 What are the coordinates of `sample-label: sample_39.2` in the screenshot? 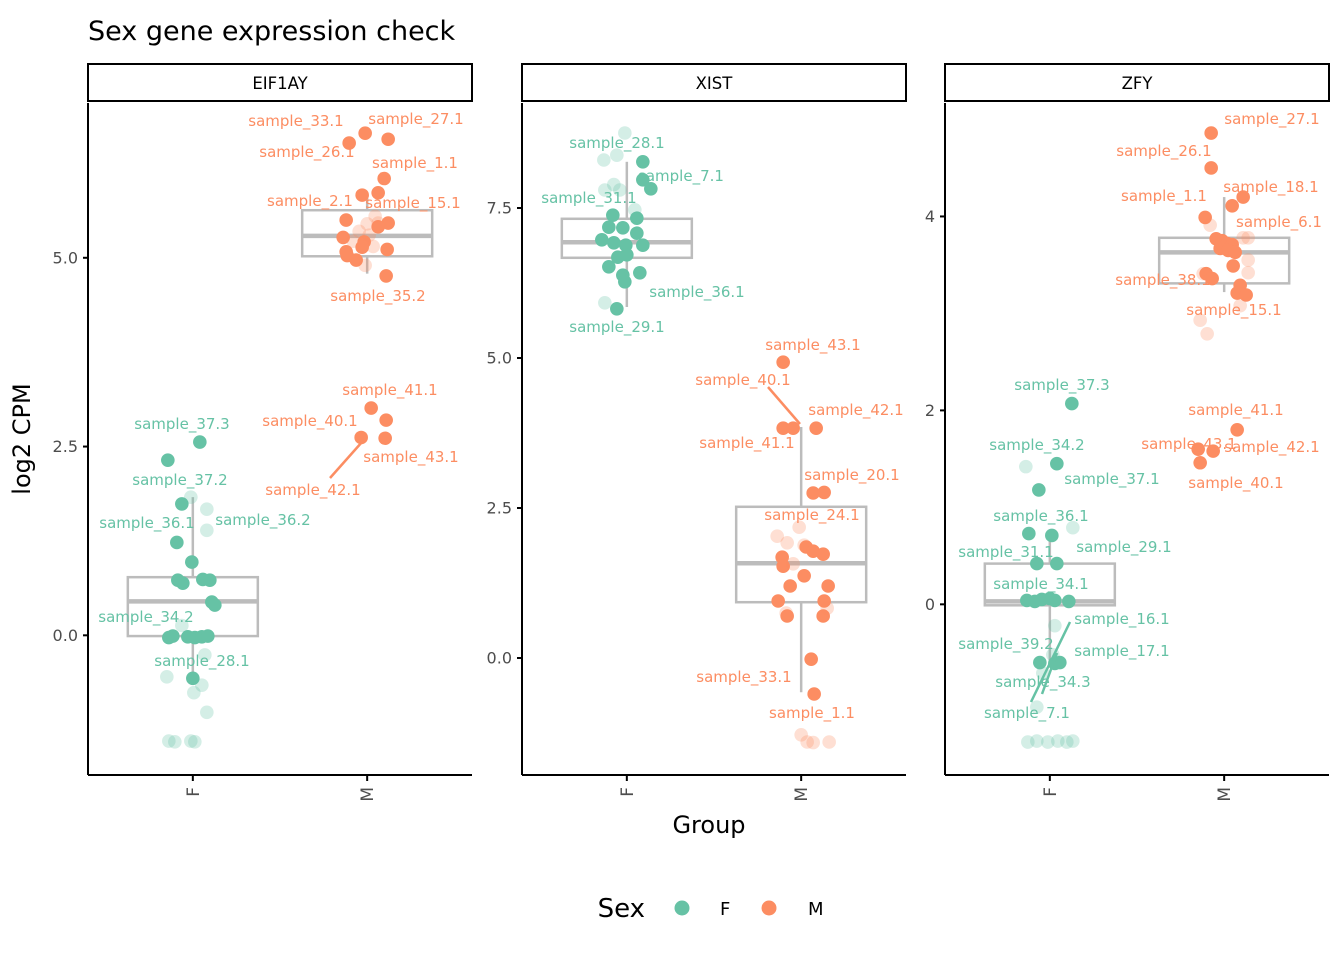 It's located at (1005, 644).